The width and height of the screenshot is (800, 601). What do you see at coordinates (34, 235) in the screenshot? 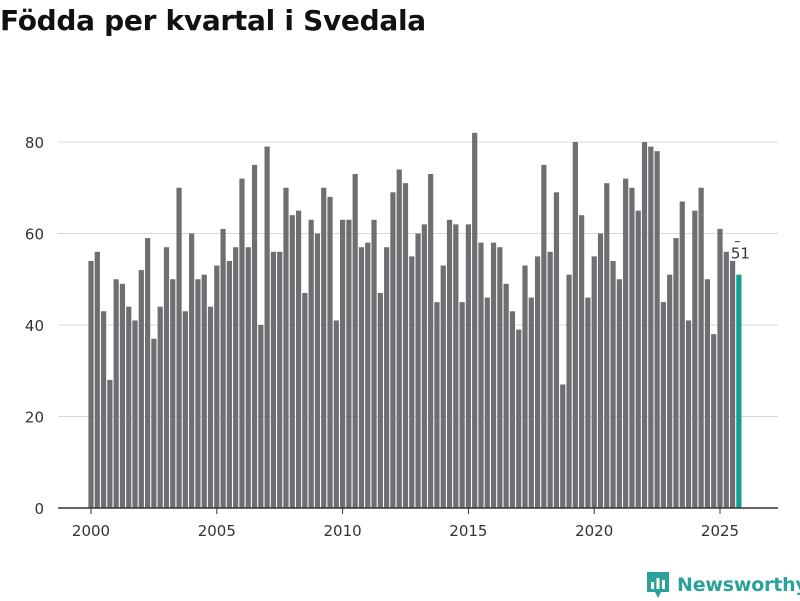
I see `y-tick-label: 60` at bounding box center [34, 235].